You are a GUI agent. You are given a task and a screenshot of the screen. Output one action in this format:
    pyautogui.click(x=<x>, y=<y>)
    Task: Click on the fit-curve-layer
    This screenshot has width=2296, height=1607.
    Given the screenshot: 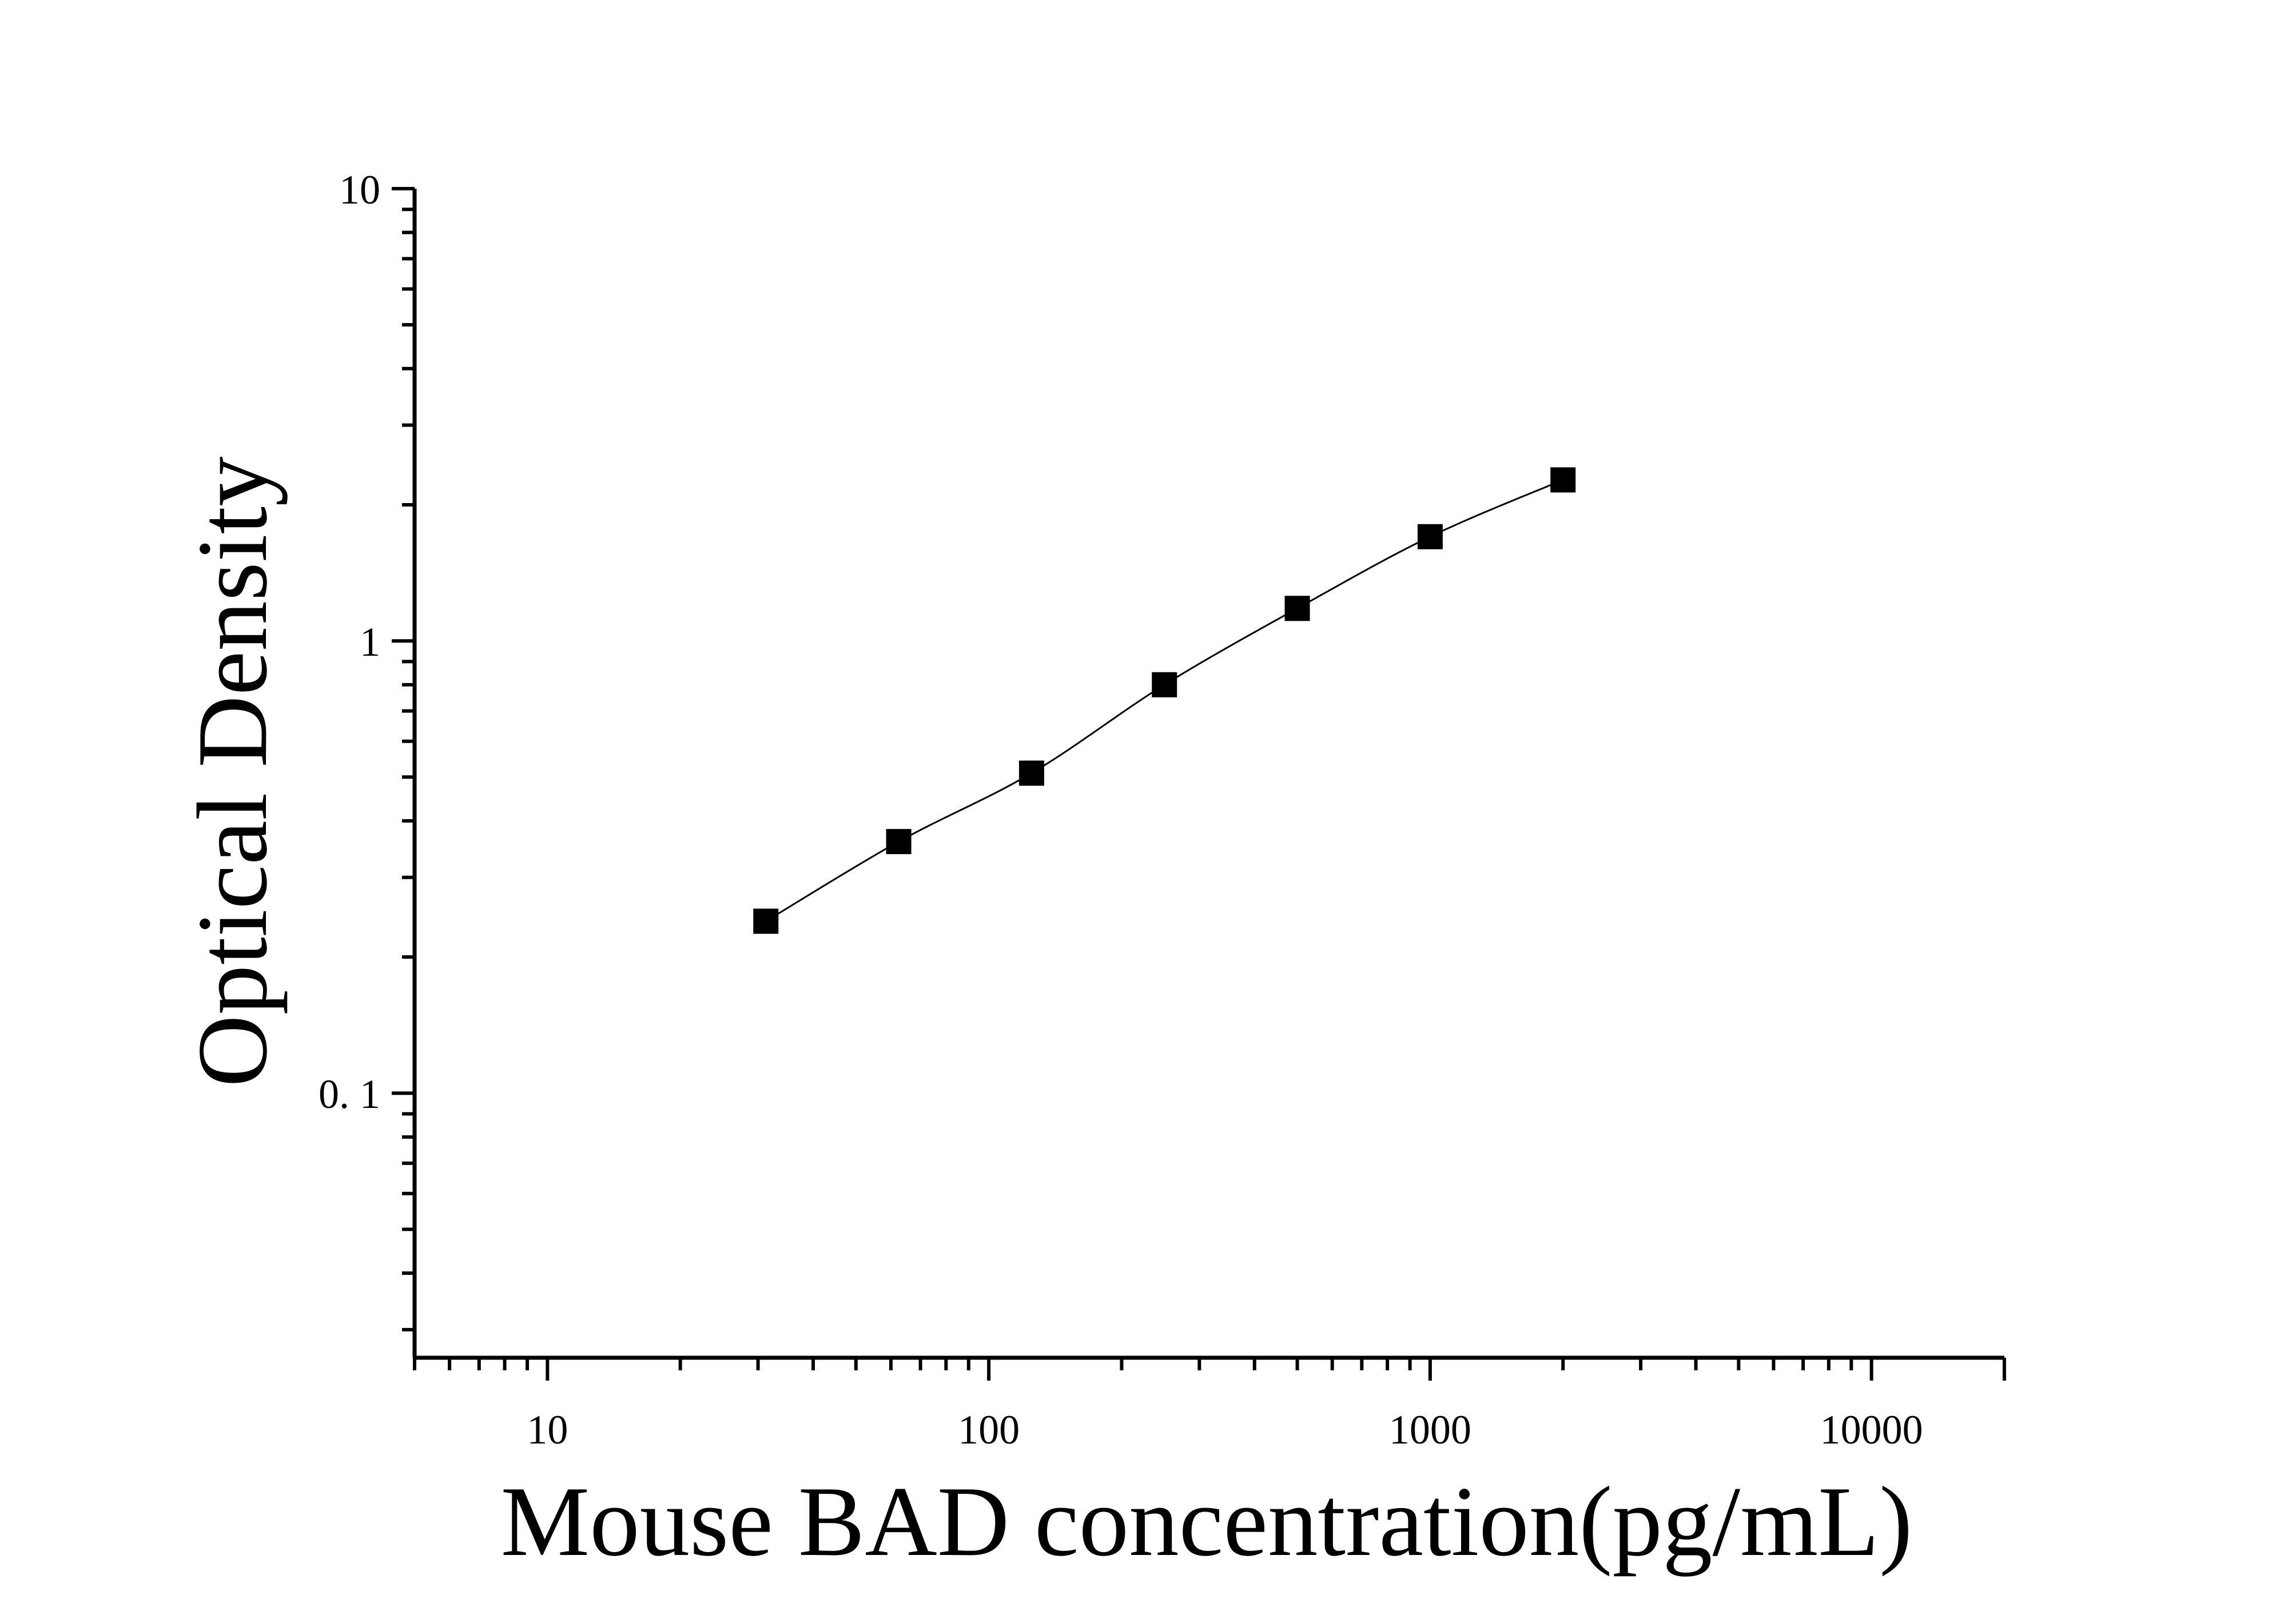 What is the action you would take?
    pyautogui.click(x=1164, y=700)
    